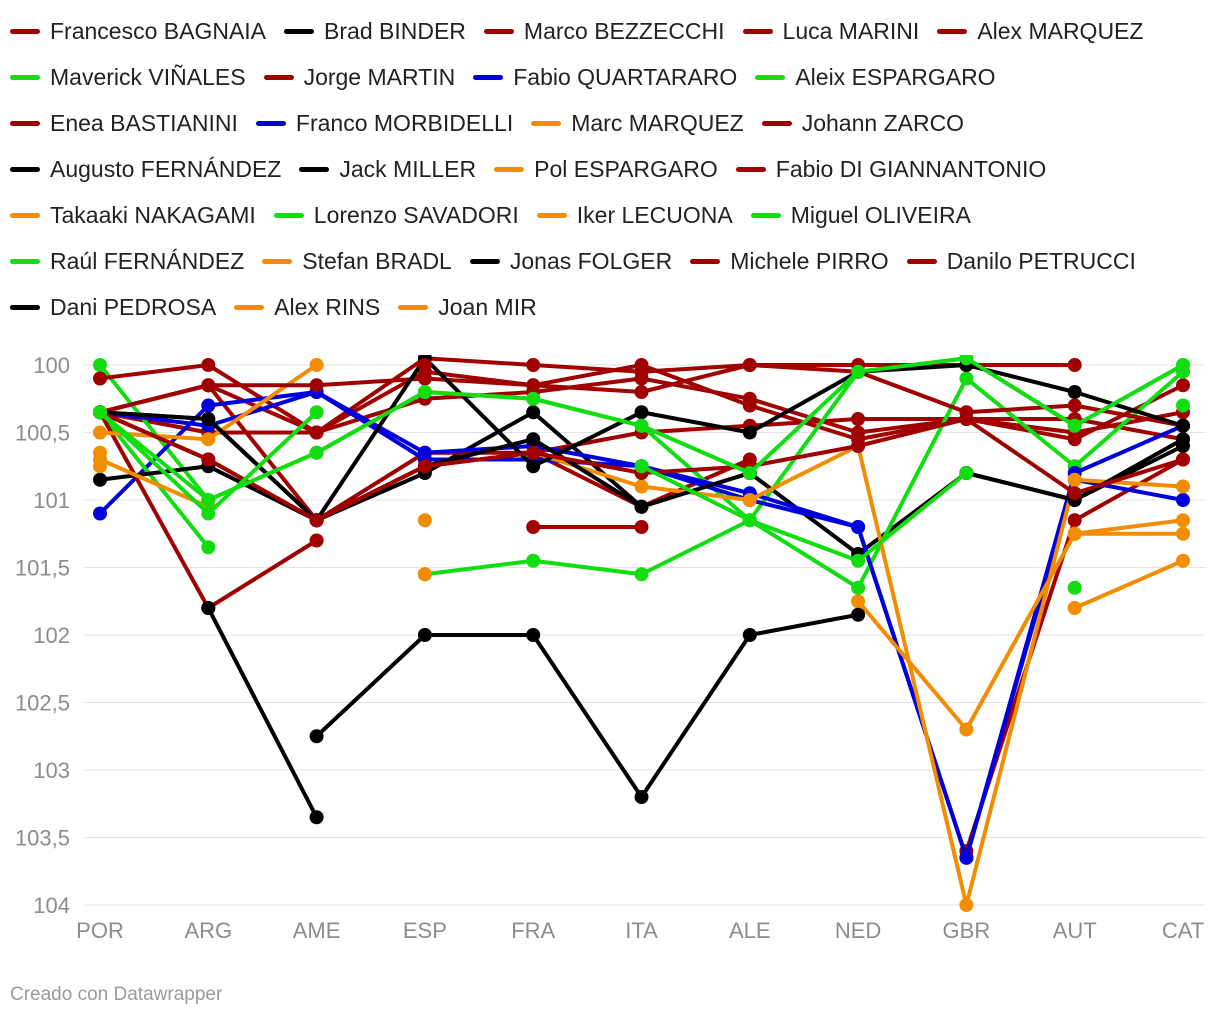 The height and width of the screenshot is (1020, 1220). I want to click on legend-item-brad-binder: Brad BINDER, so click(375, 31).